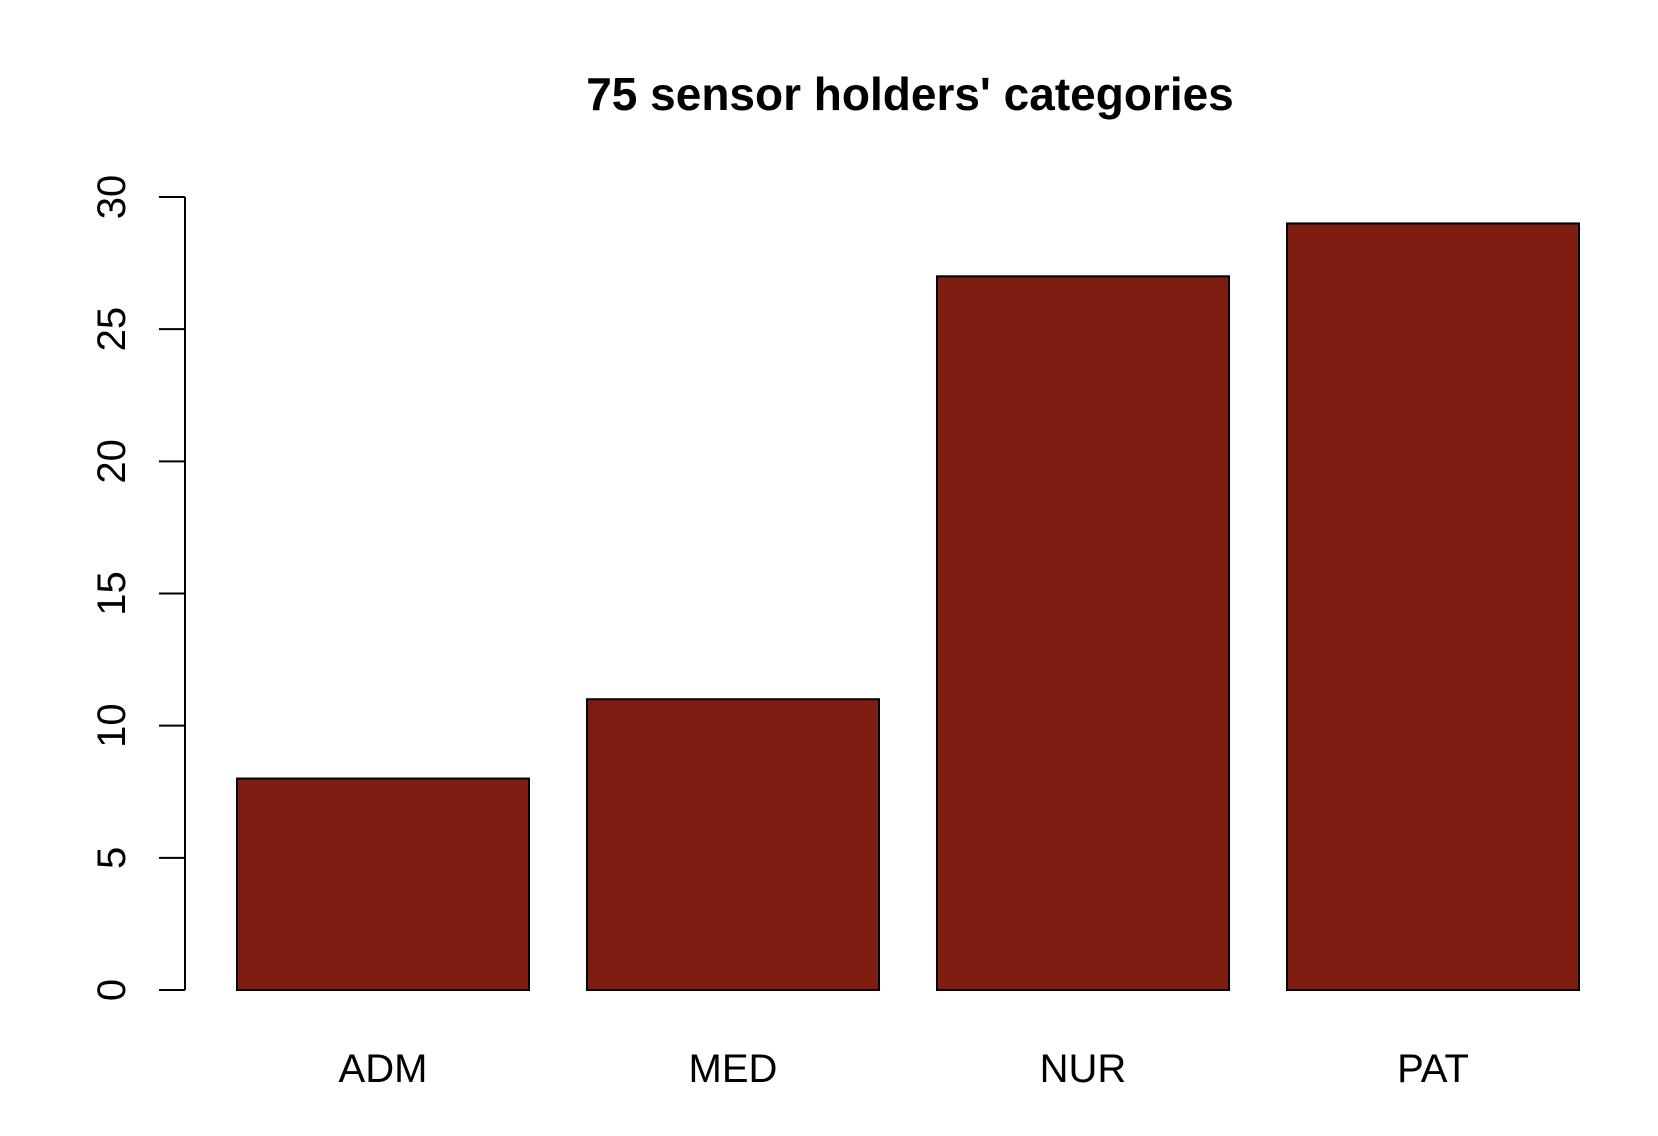  I want to click on y-tick-label: 10, so click(112, 725).